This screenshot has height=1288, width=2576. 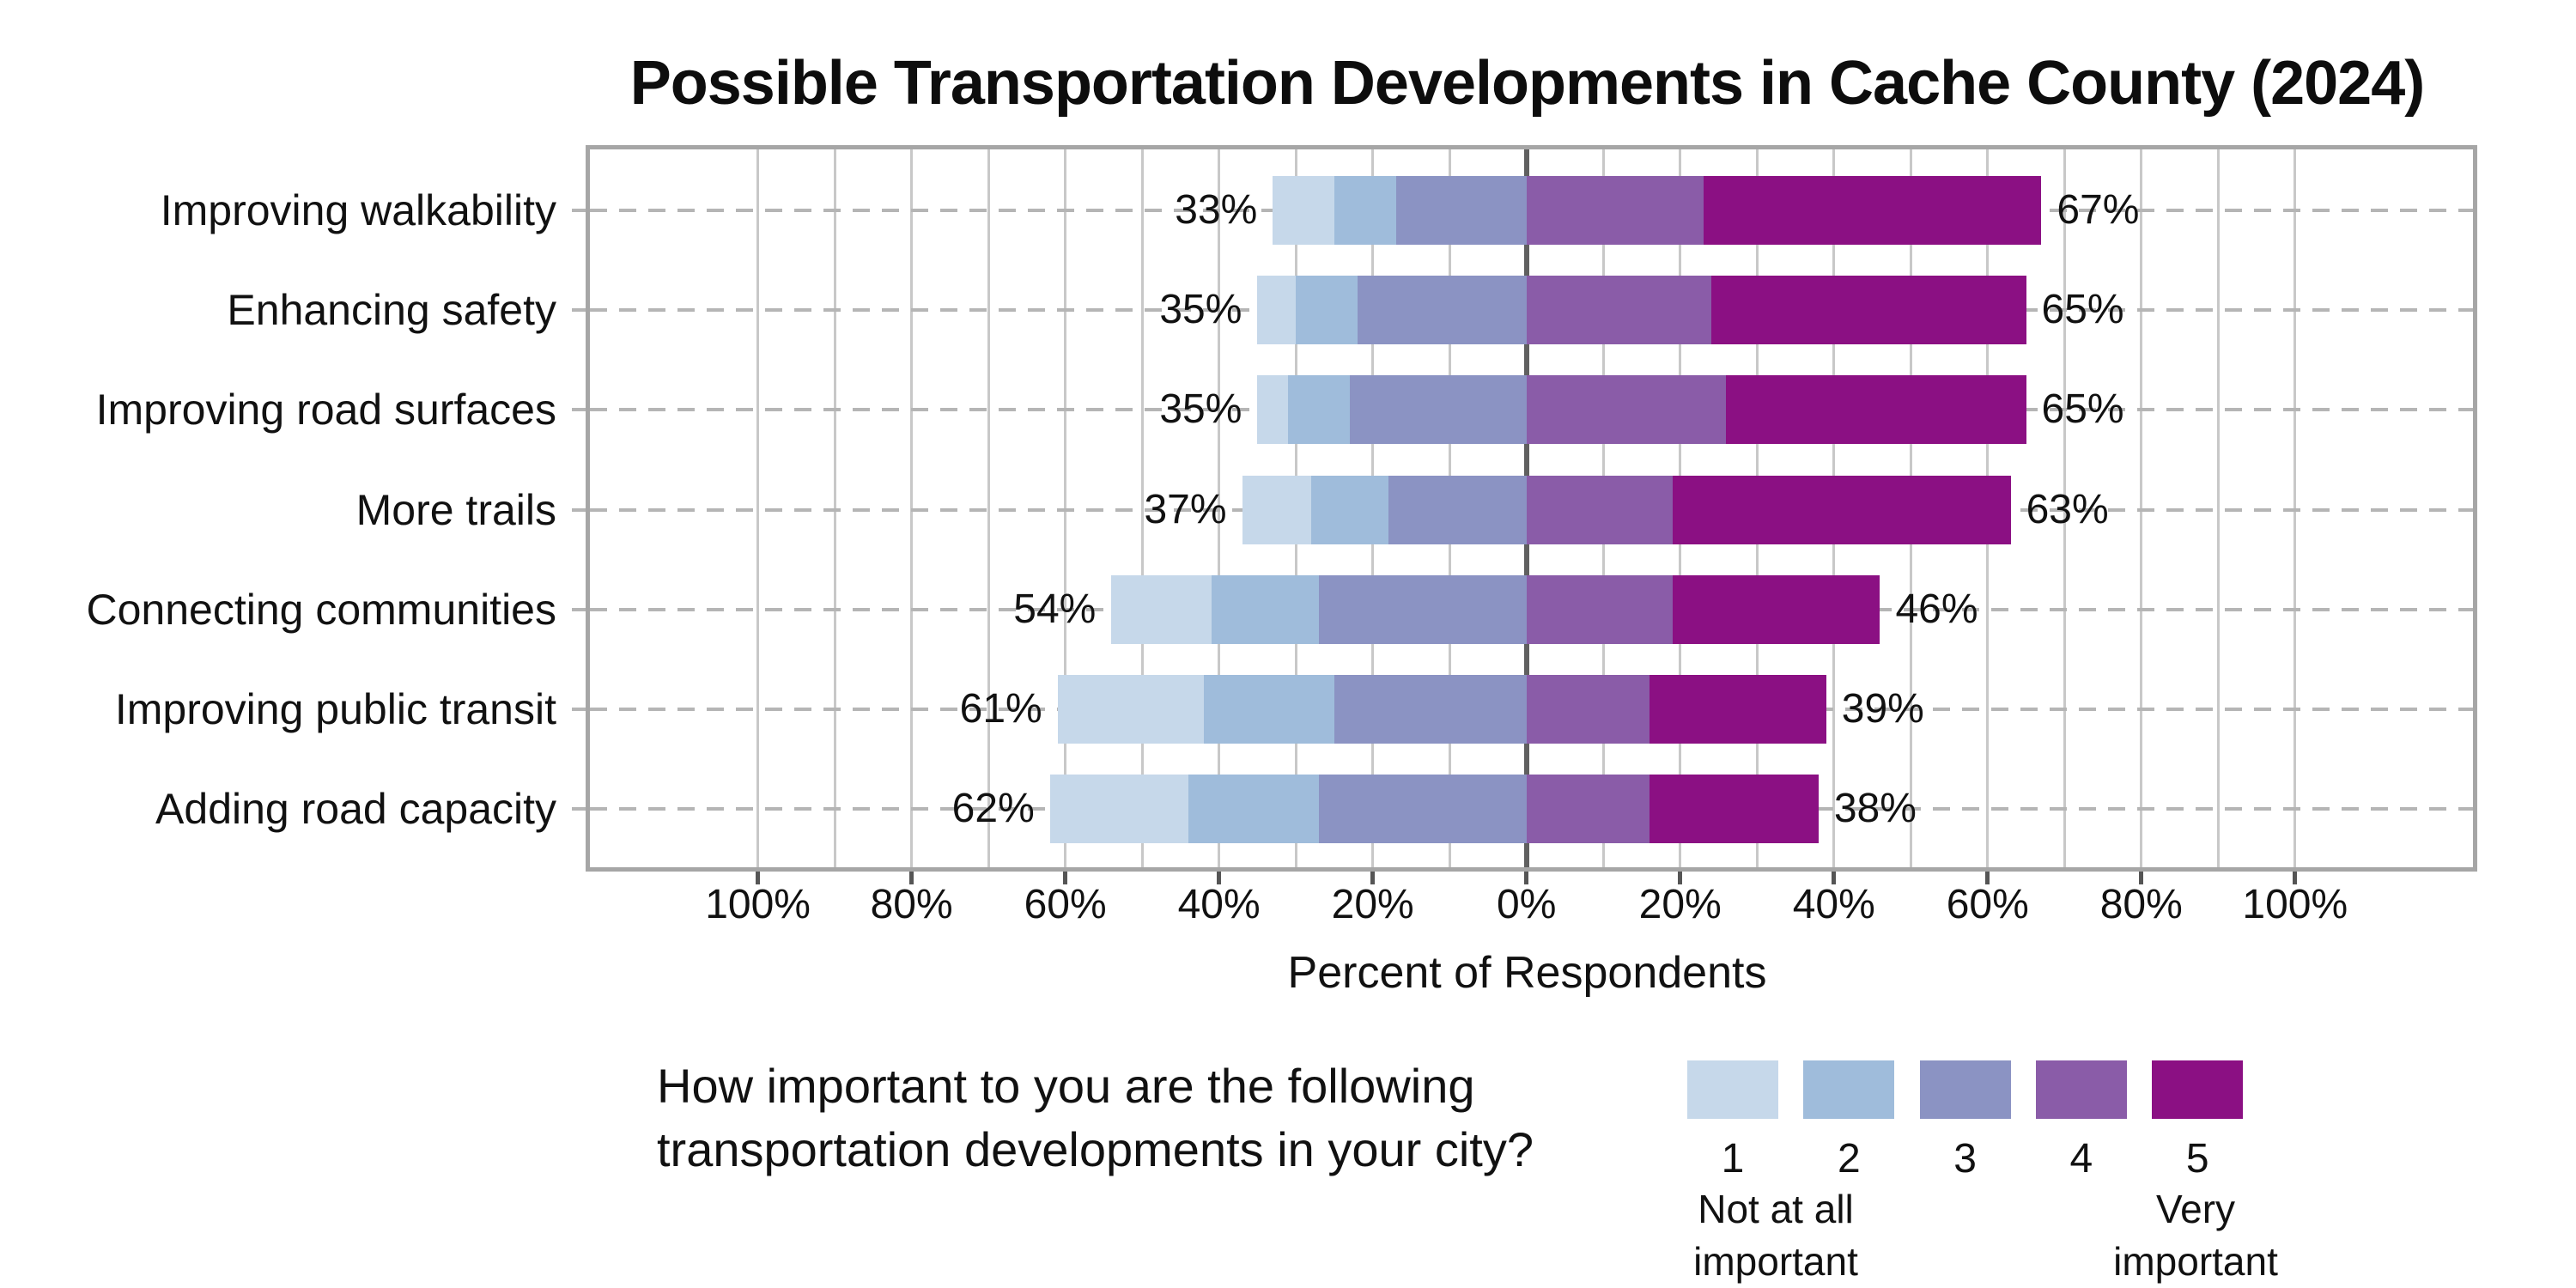 I want to click on right-total-label: 63%, so click(x=2068, y=509).